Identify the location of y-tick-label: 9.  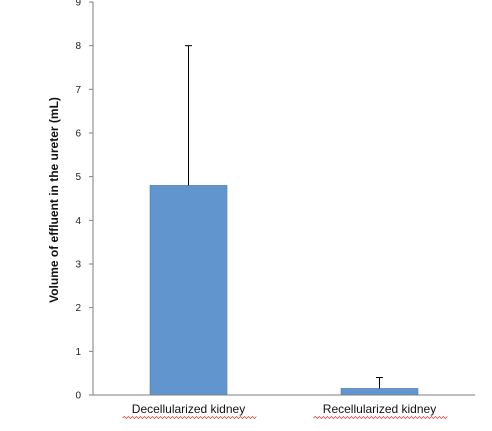
(78, 4).